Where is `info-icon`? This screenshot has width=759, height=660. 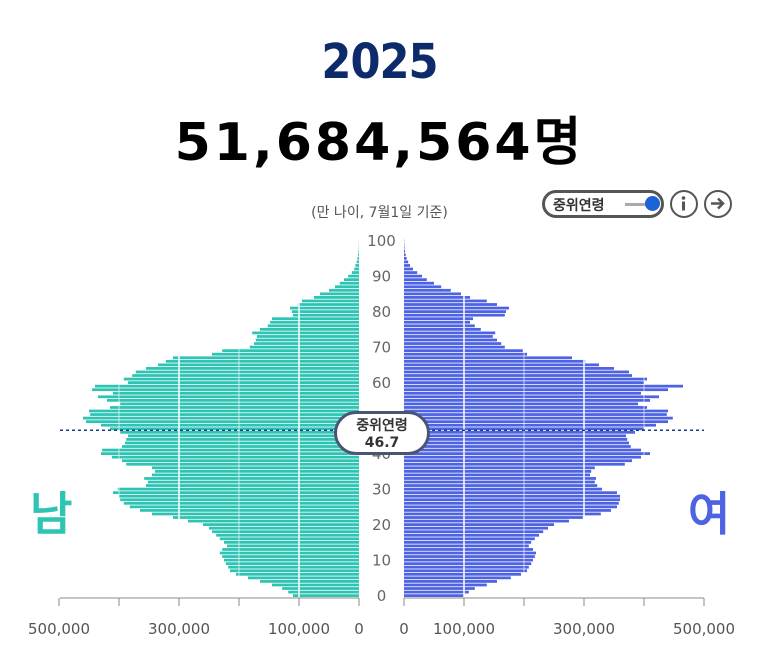
info-icon is located at coordinates (683, 203).